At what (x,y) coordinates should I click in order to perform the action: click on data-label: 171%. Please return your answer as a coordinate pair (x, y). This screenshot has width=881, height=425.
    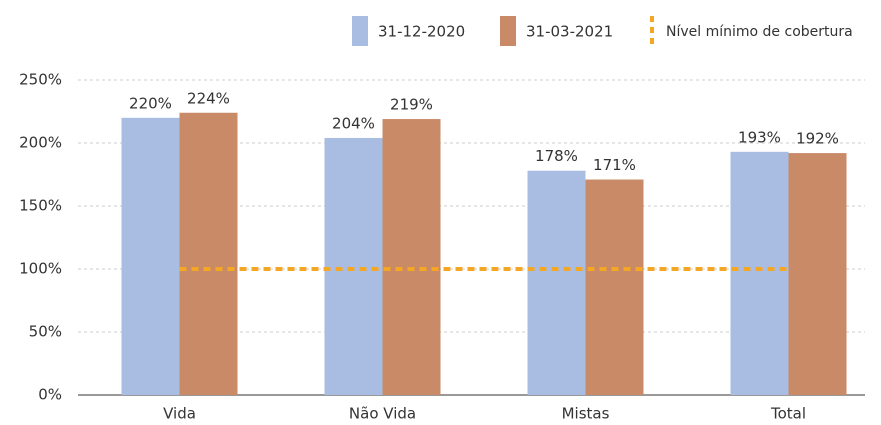
    Looking at the image, I should click on (614, 165).